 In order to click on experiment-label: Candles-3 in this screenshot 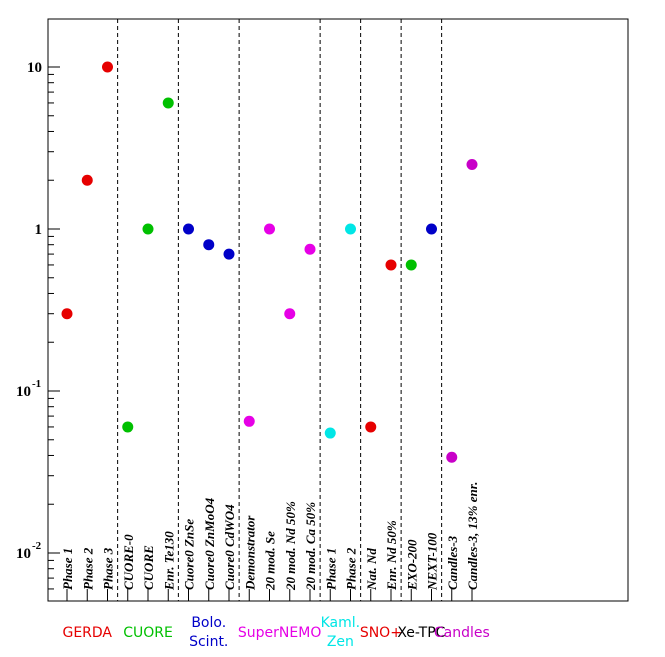, I will do `click(452, 562)`.